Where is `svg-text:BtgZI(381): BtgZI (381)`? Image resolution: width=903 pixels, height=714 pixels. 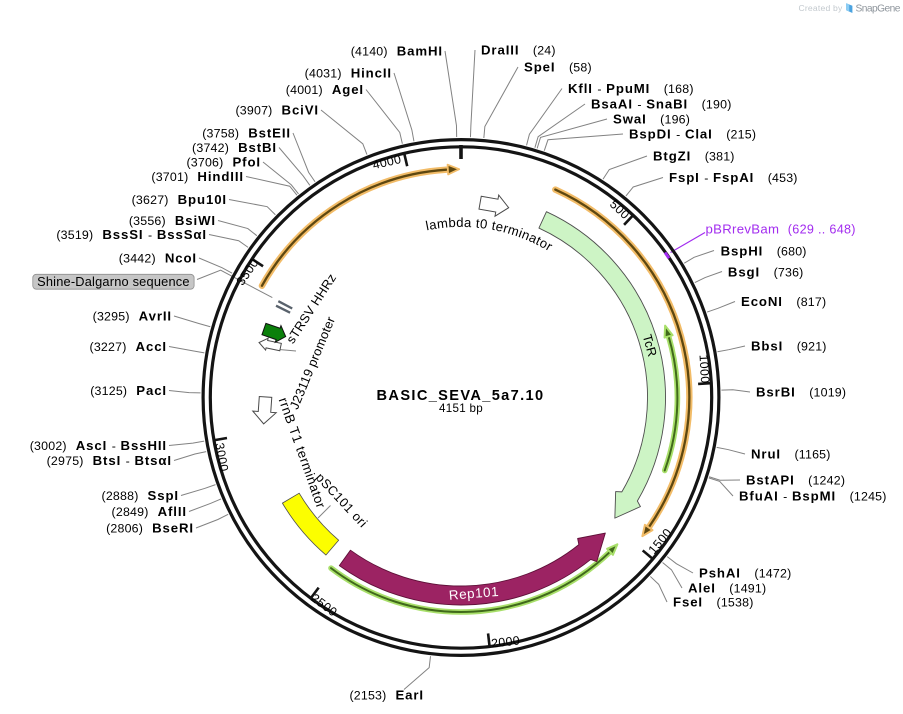
svg-text:BtgZI(381): BtgZI (381) is located at coordinates (694, 156).